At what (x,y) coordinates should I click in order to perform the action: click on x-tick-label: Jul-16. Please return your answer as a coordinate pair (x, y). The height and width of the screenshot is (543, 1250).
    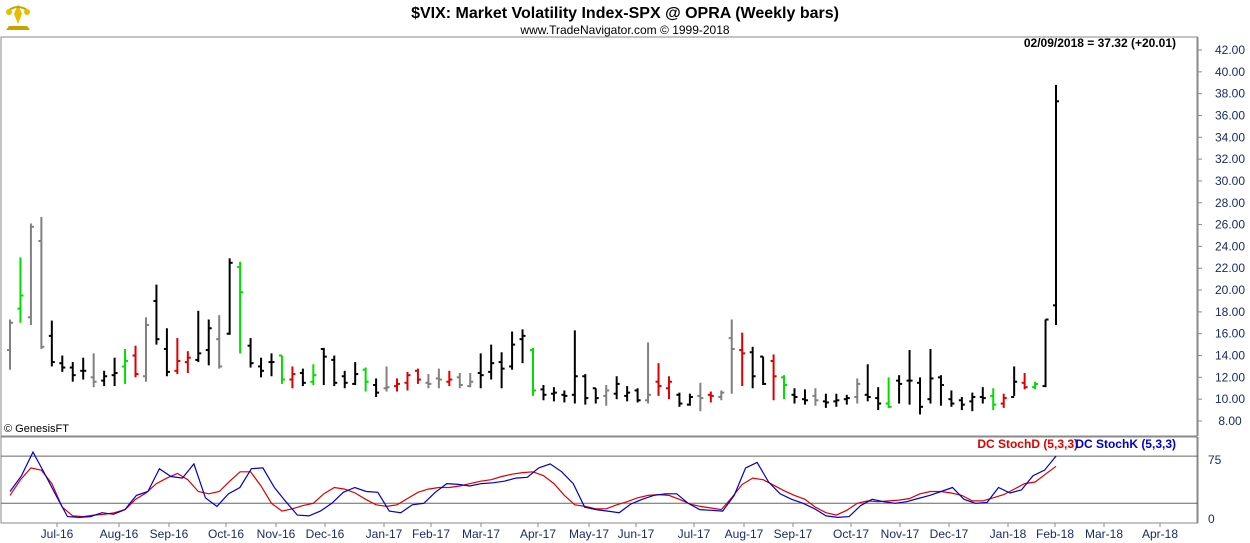
    Looking at the image, I should click on (57, 534).